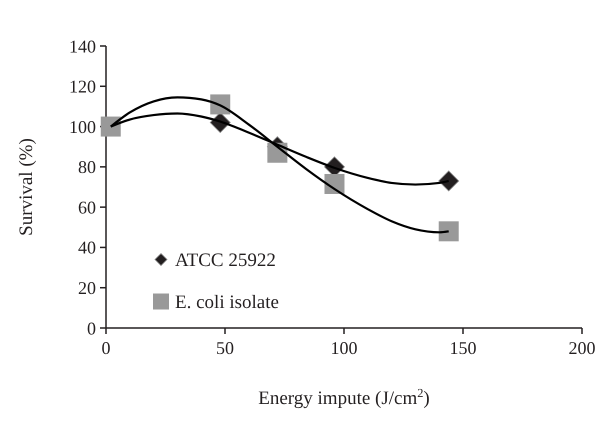 The width and height of the screenshot is (607, 428). Describe the element at coordinates (344, 348) in the screenshot. I see `x-tick-label: 100` at that location.